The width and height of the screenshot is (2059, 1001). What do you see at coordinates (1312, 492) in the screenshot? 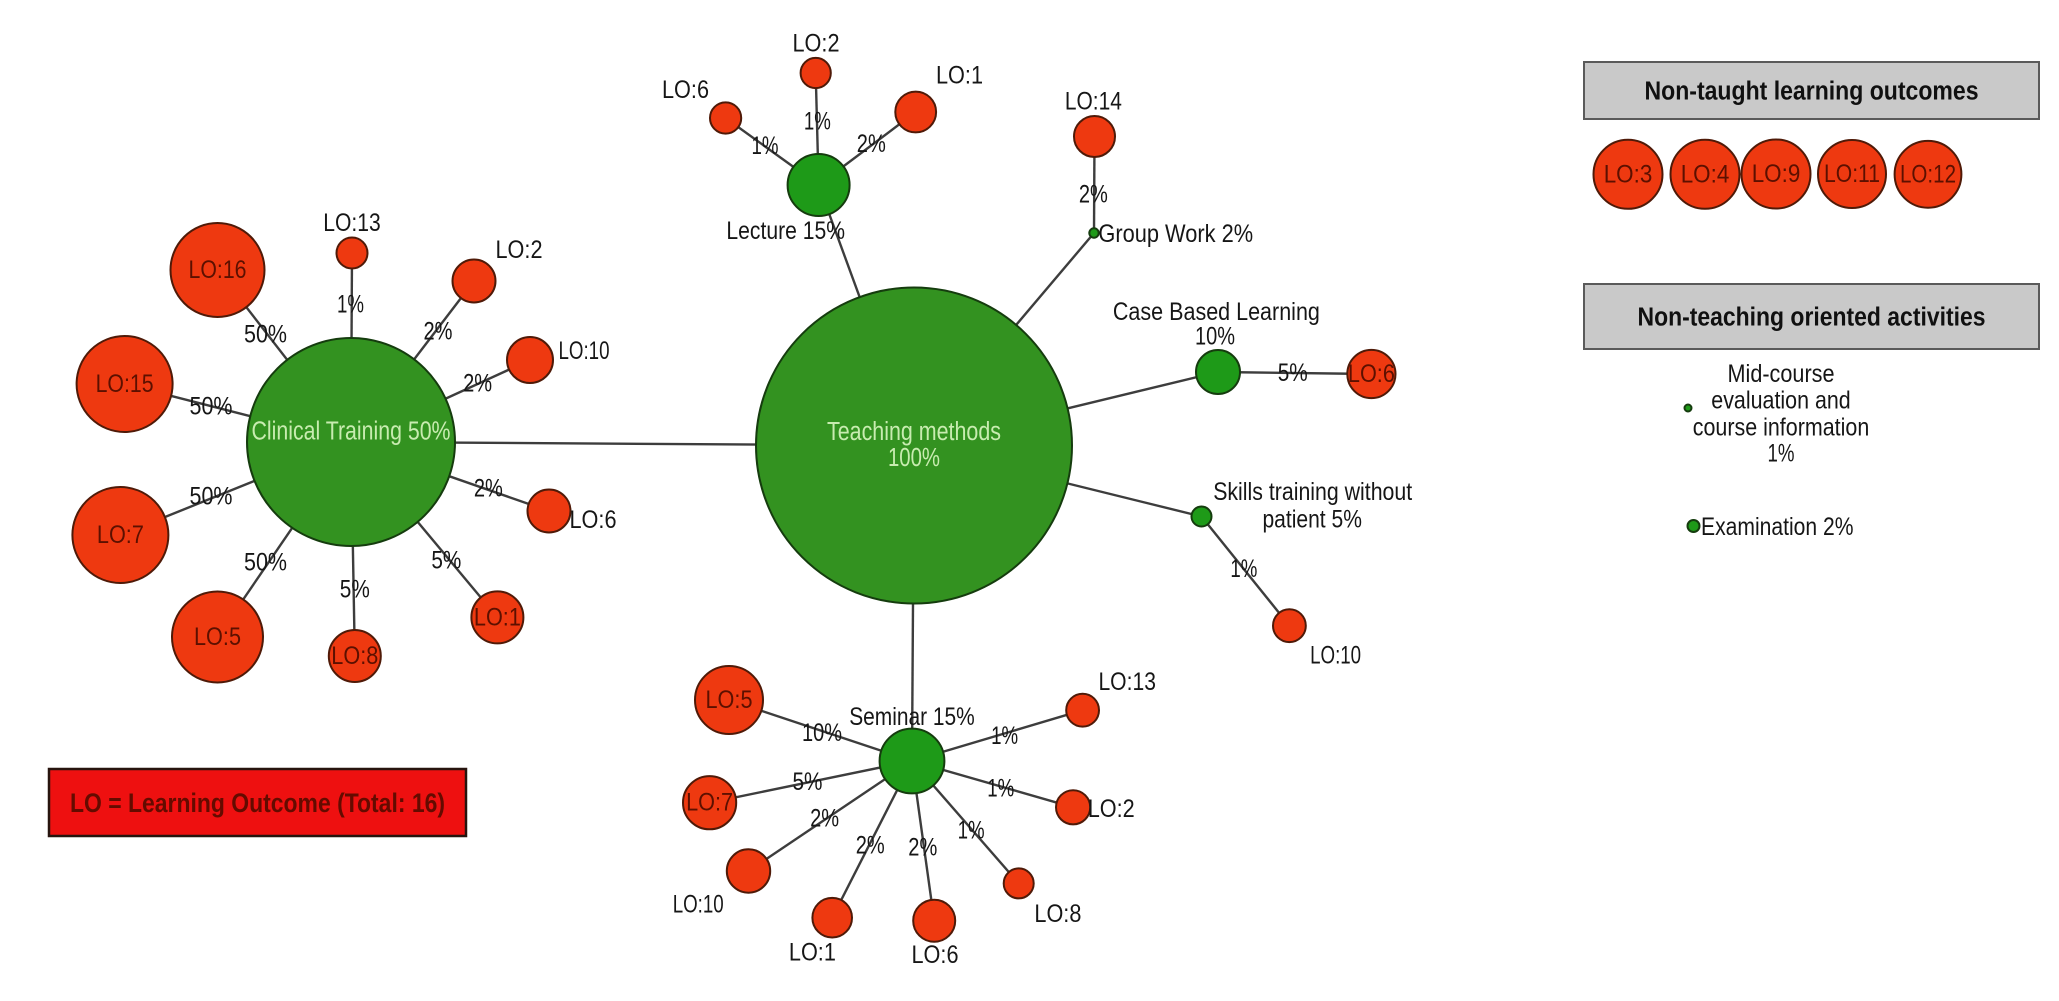
I see `svg-text: Skills training without` at bounding box center [1312, 492].